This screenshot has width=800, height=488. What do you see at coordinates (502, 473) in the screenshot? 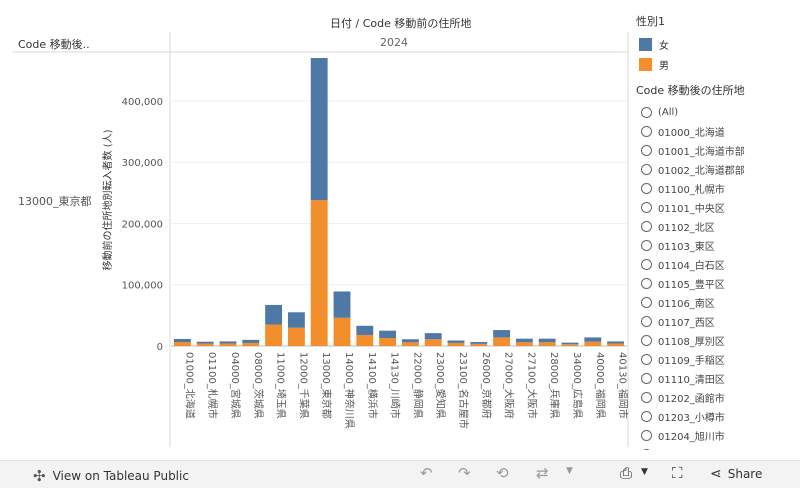
I see `revert-icon: ⟲` at bounding box center [502, 473].